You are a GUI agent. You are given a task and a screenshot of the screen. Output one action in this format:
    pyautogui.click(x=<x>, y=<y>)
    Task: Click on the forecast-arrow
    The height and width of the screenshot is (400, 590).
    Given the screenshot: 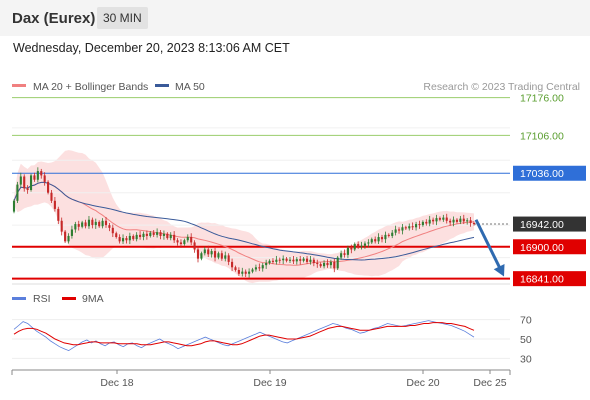 What is the action you would take?
    pyautogui.click(x=489, y=248)
    